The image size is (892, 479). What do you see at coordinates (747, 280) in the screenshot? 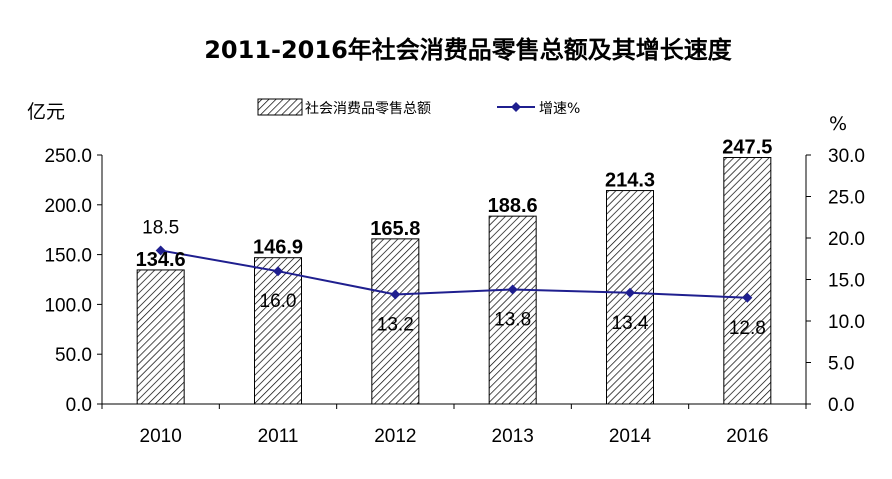
I see `bar-2016` at bounding box center [747, 280].